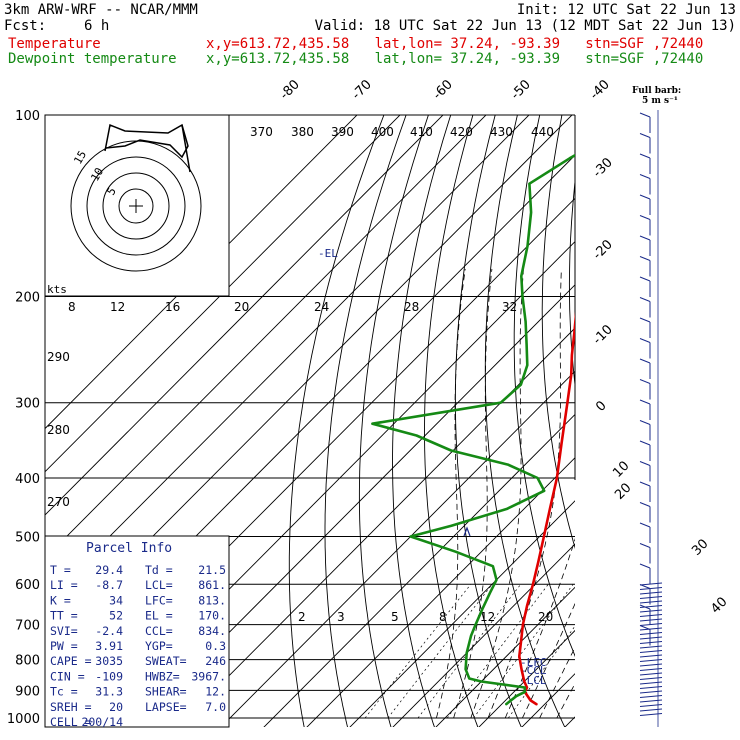 This screenshot has height=740, width=740. Describe the element at coordinates (321, 307) in the screenshot. I see `thetae-label: 24` at that location.